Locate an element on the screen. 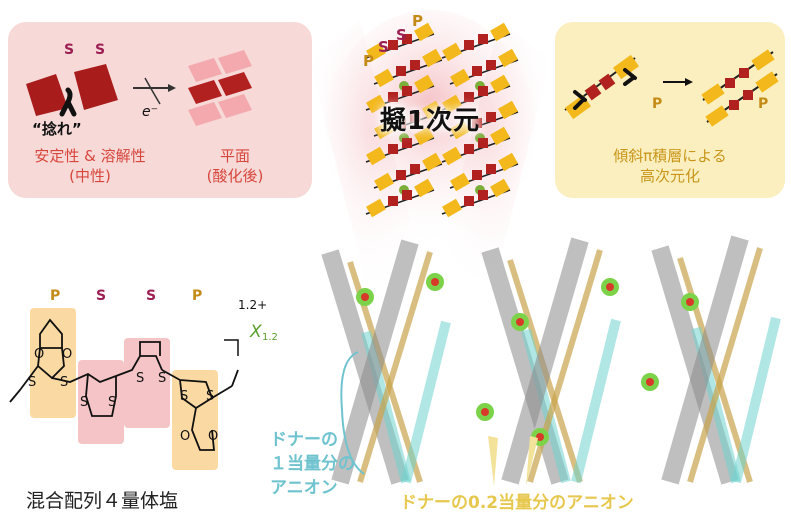 This screenshot has width=791, height=513. slipped-stack-illustration is located at coordinates (671, 88).